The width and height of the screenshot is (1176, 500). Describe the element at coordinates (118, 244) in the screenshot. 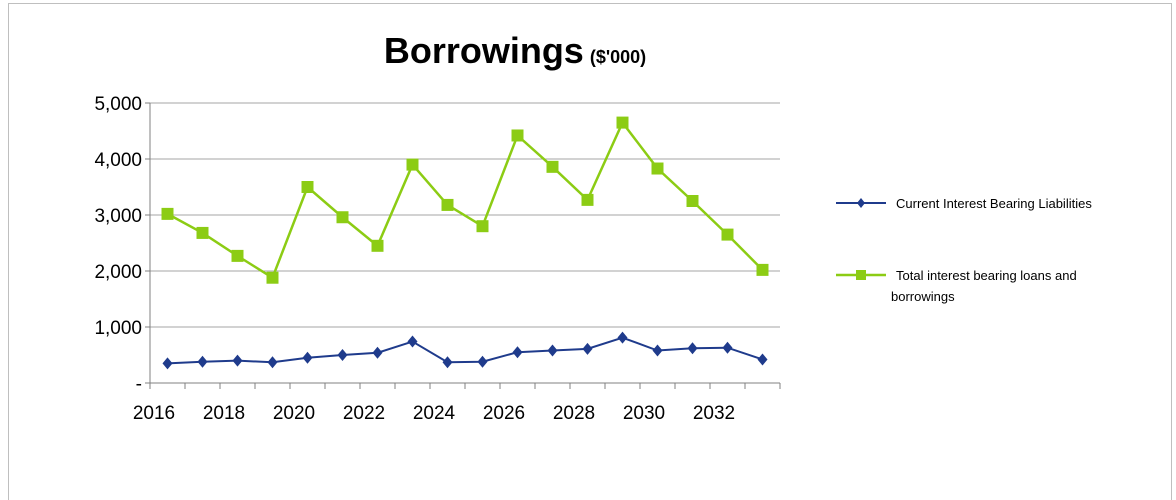

I see `y-axis-ticks: - 1,000 2,000 3,000 4,000 5,000` at that location.